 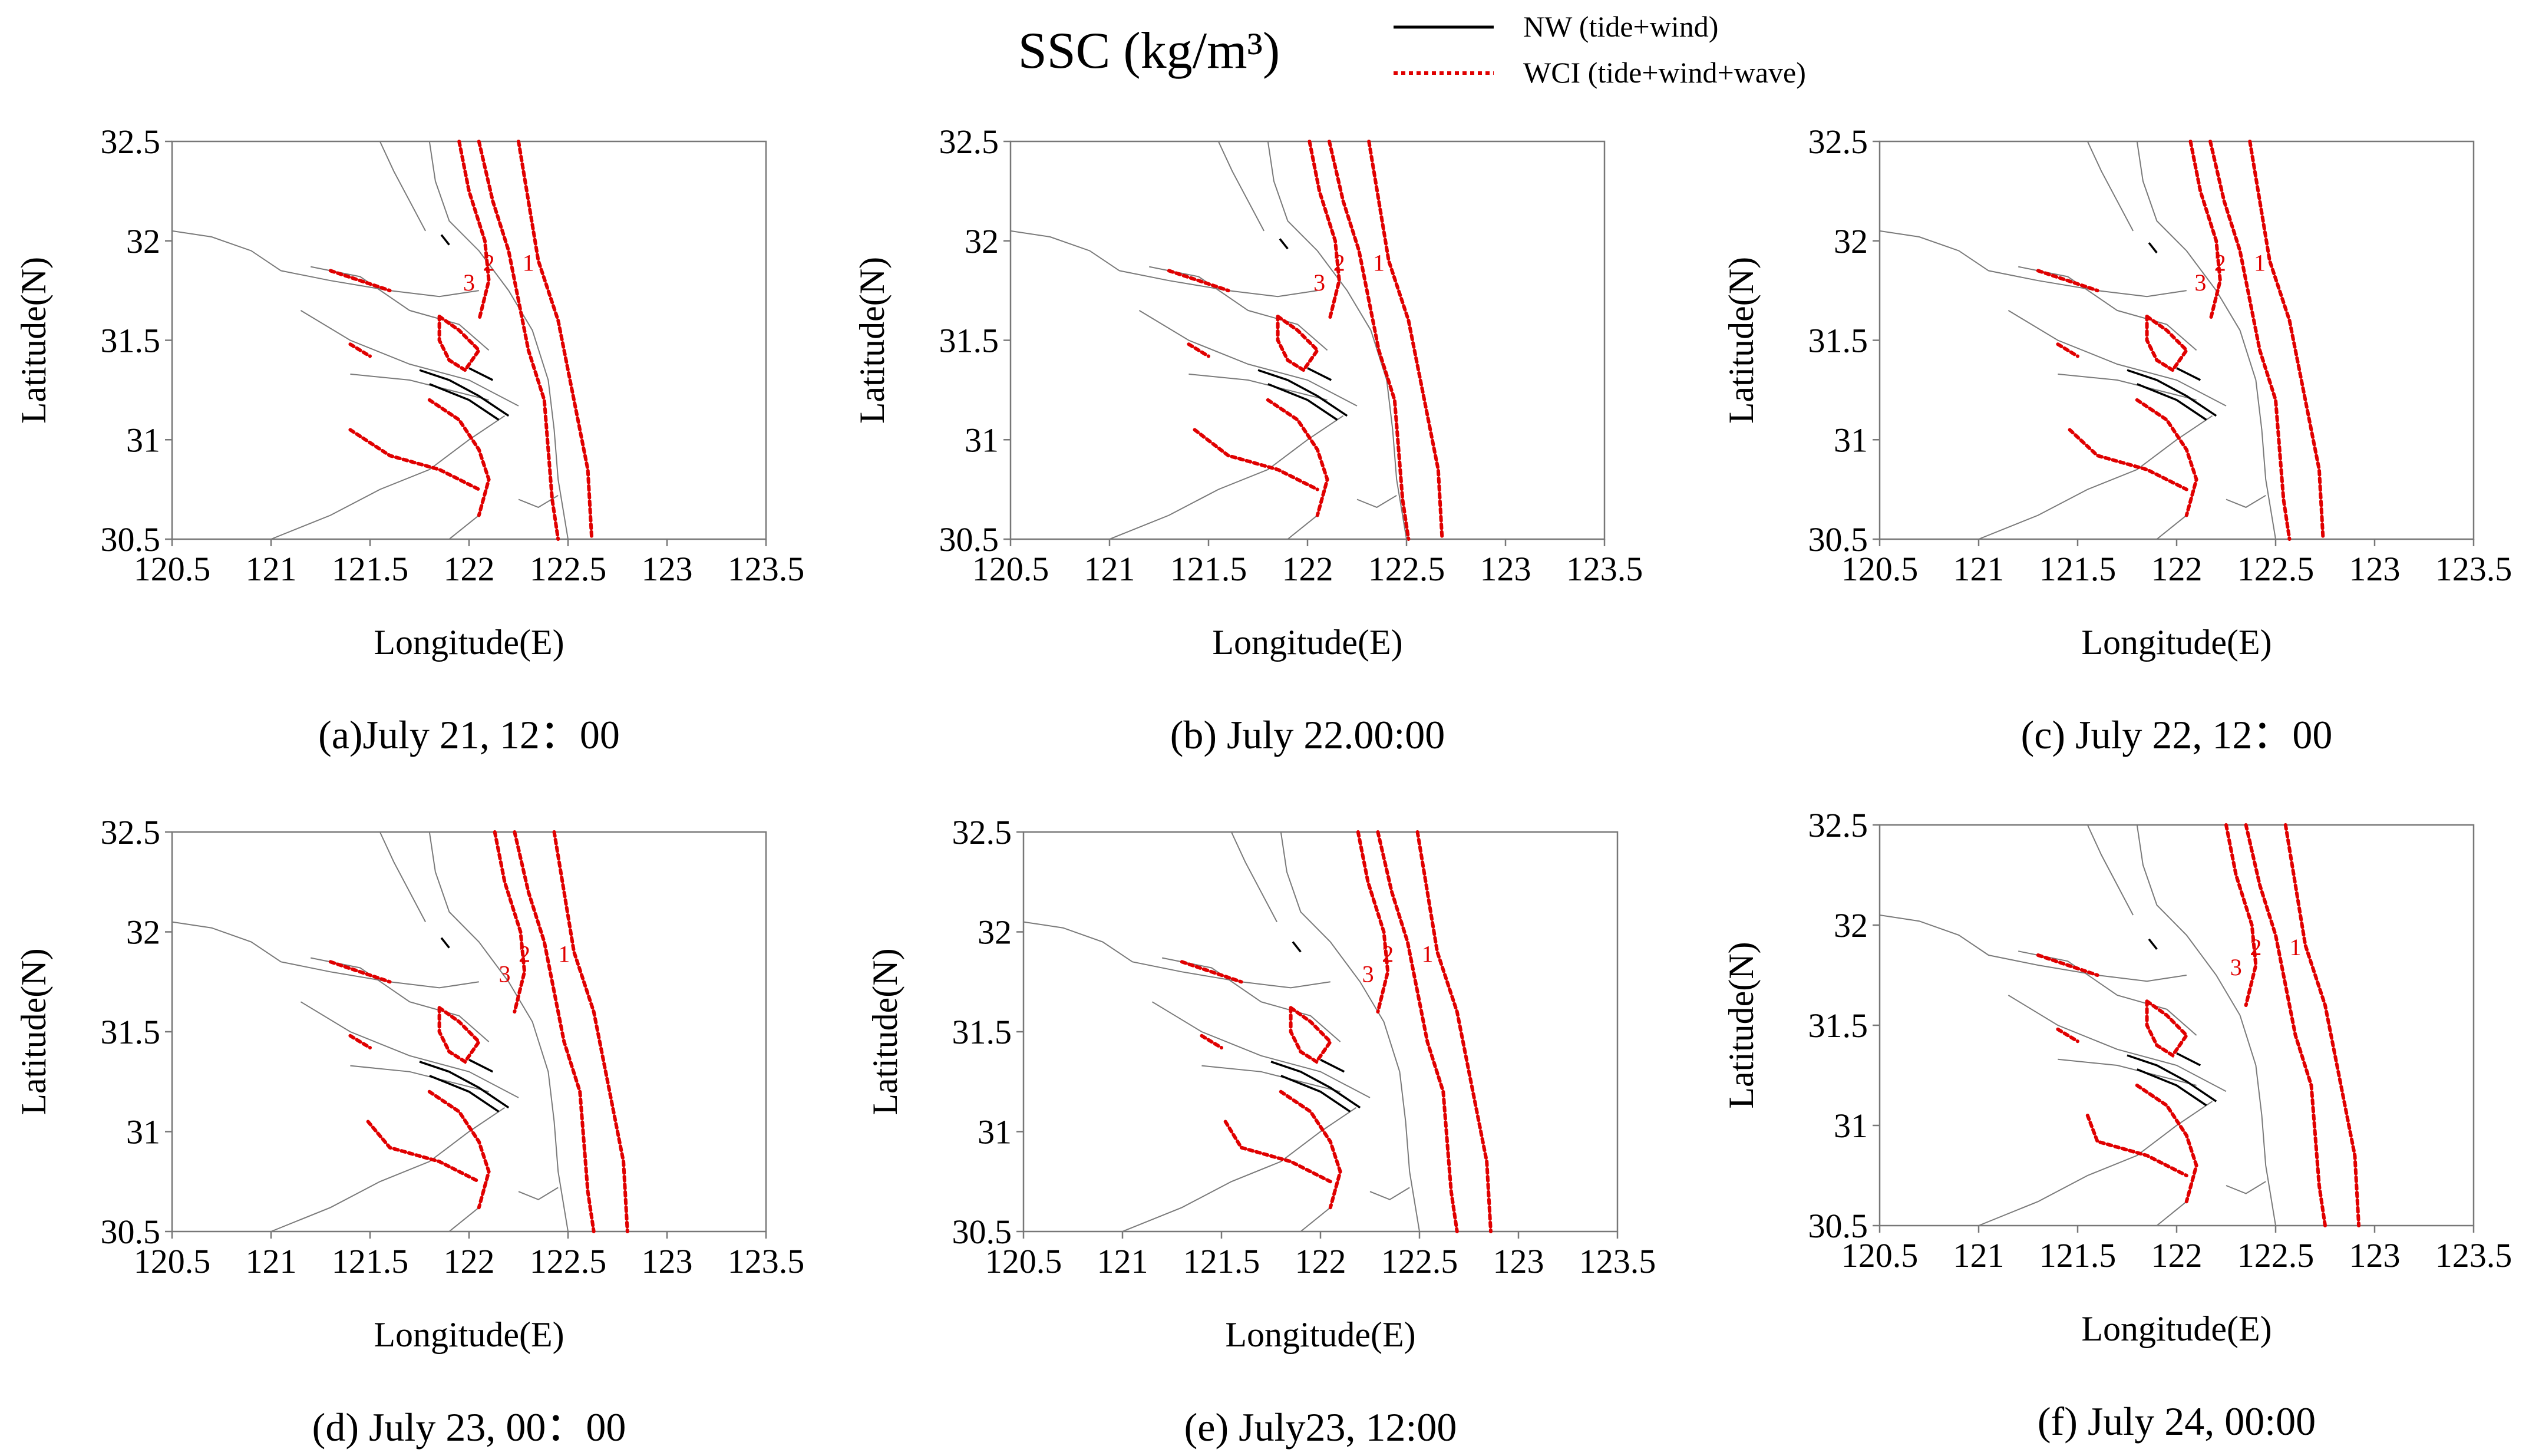 What do you see at coordinates (1321, 1427) in the screenshot?
I see `panel-caption: (e) July23, 12:00` at bounding box center [1321, 1427].